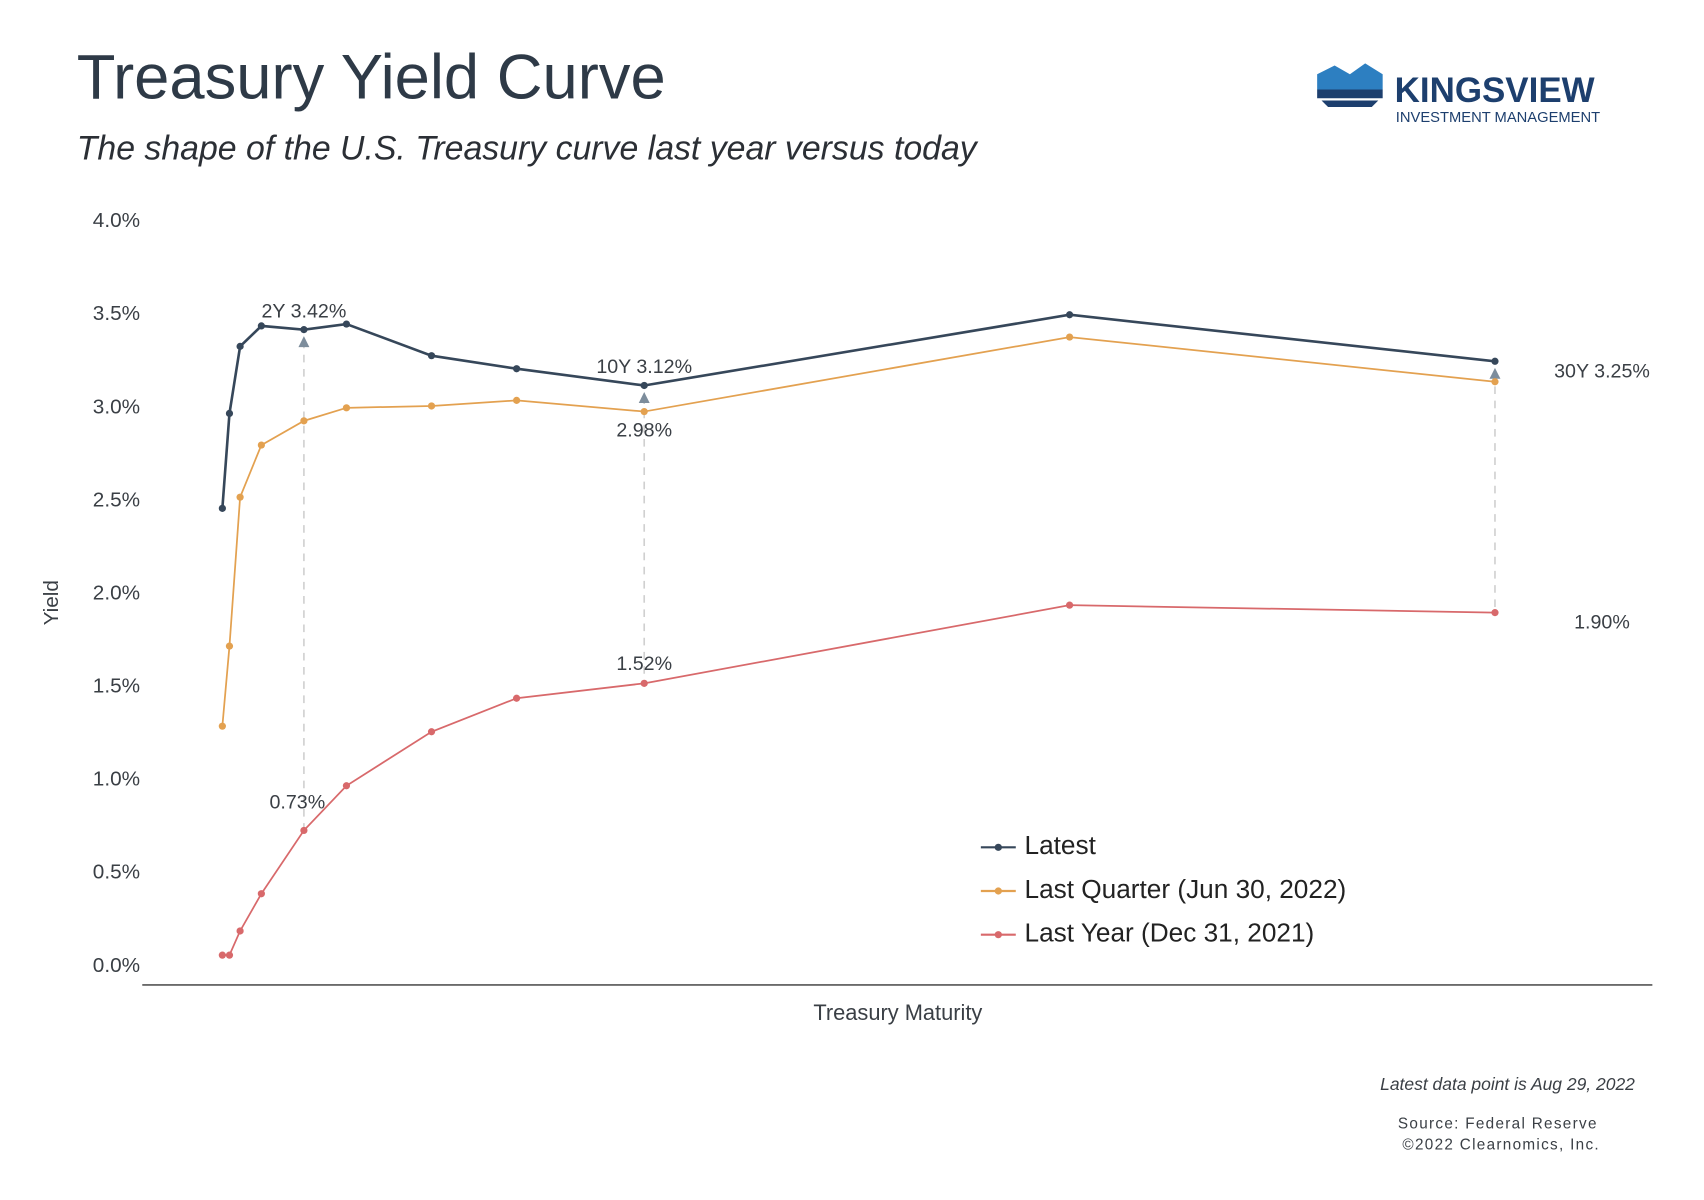 The width and height of the screenshot is (1704, 1200). Describe the element at coordinates (116, 779) in the screenshot. I see `y-tick-label: 1.0%` at that location.